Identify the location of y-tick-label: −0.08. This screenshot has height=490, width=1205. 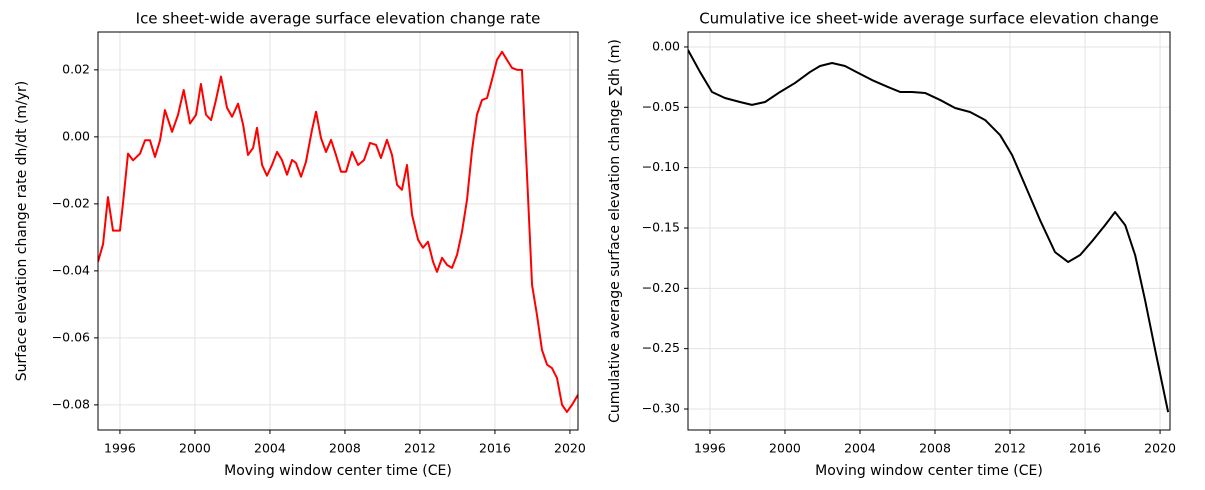
(71, 403).